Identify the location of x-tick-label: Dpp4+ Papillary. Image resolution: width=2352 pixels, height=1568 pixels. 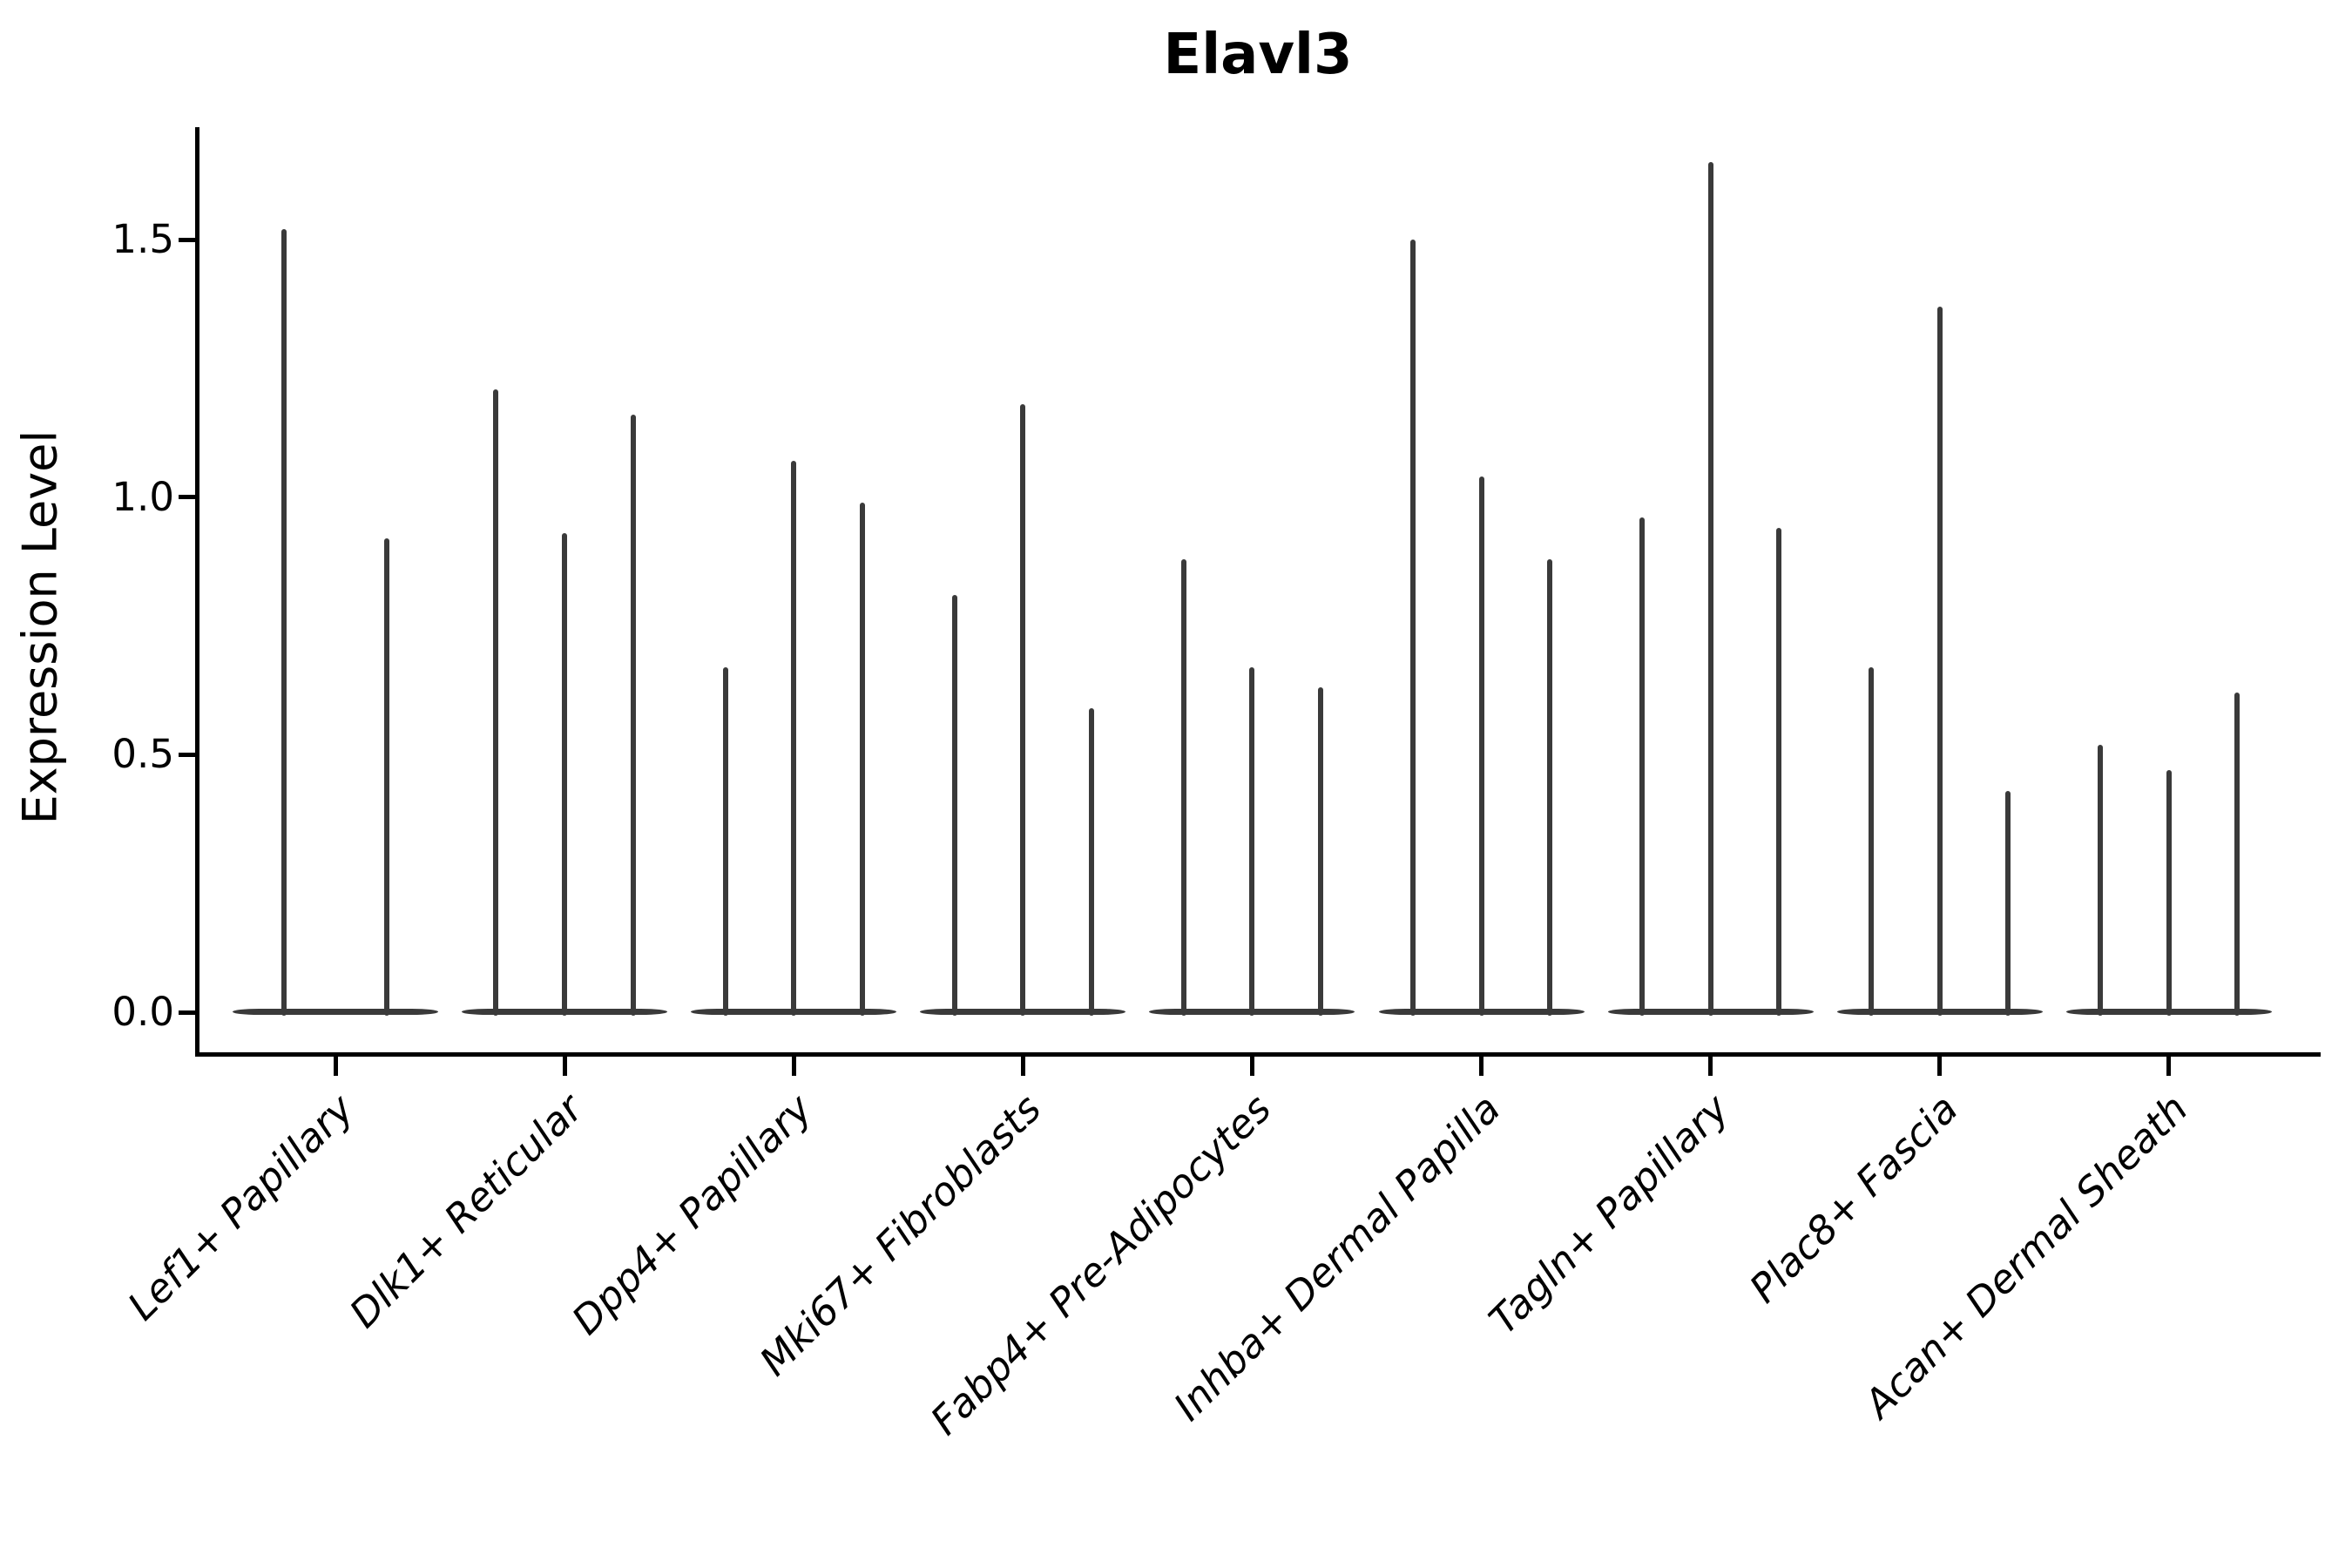
(692, 1214).